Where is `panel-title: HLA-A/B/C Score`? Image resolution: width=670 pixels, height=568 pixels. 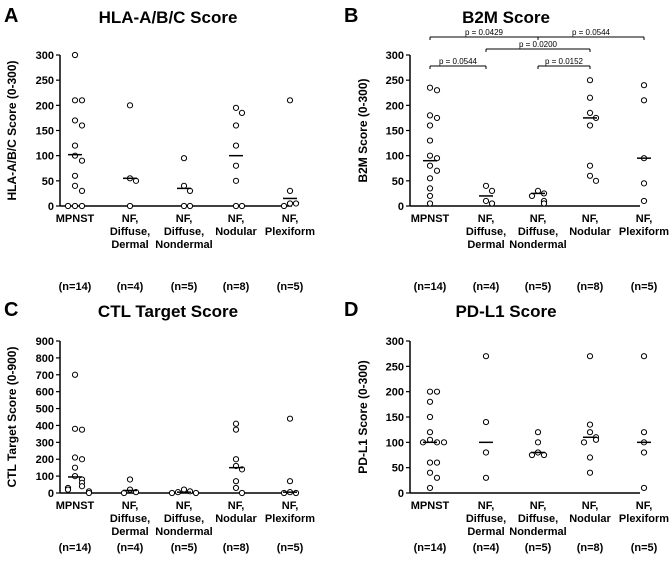 panel-title: HLA-A/B/C Score is located at coordinates (168, 17).